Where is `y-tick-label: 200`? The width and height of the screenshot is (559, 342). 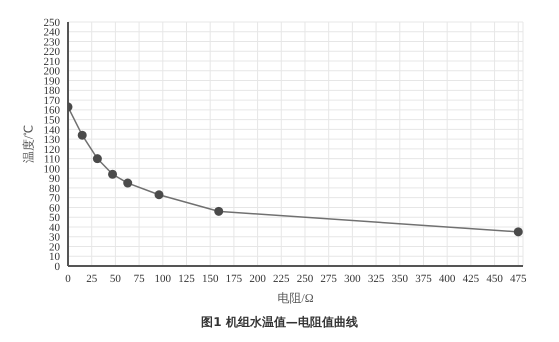 y-tick-label: 200 is located at coordinates (52, 72).